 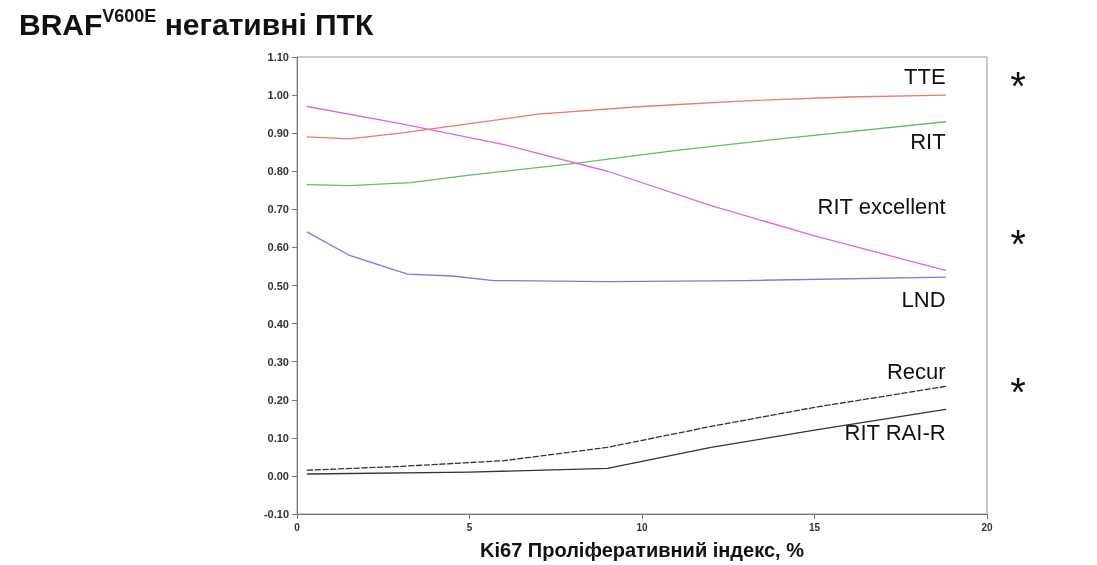 What do you see at coordinates (814, 527) in the screenshot?
I see `x-tick-label: 15` at bounding box center [814, 527].